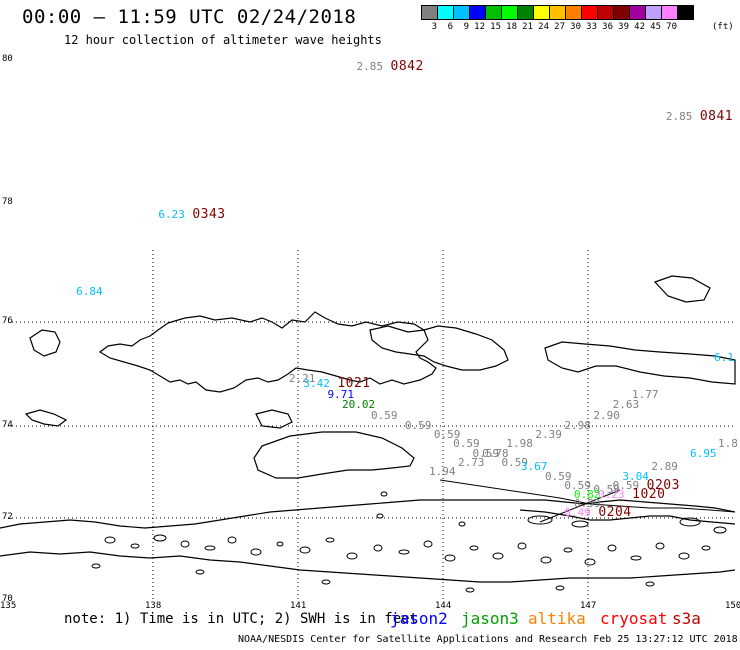 This screenshot has width=740, height=650. What do you see at coordinates (682, 289) in the screenshot?
I see `coastline-north-island` at bounding box center [682, 289].